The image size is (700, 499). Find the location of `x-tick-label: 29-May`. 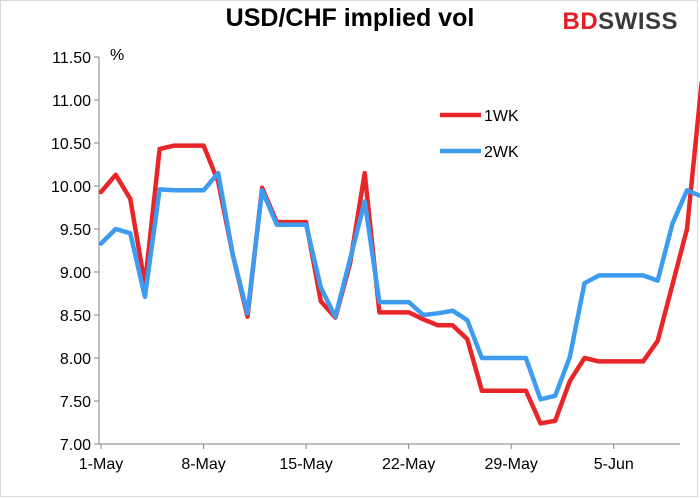

x-tick-label: 29-May is located at coordinates (511, 464).